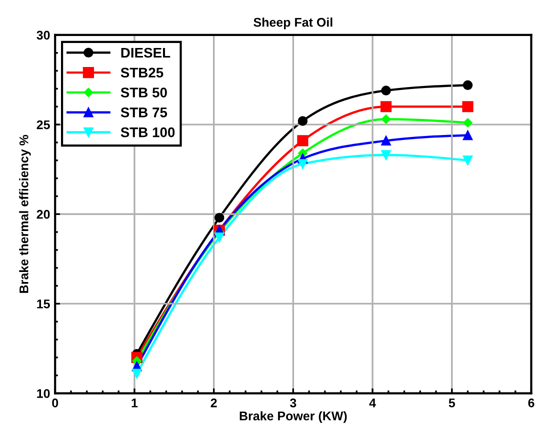 The width and height of the screenshot is (535, 437). I want to click on y-axis-title: Brake thermal efficiency %, so click(25, 213).